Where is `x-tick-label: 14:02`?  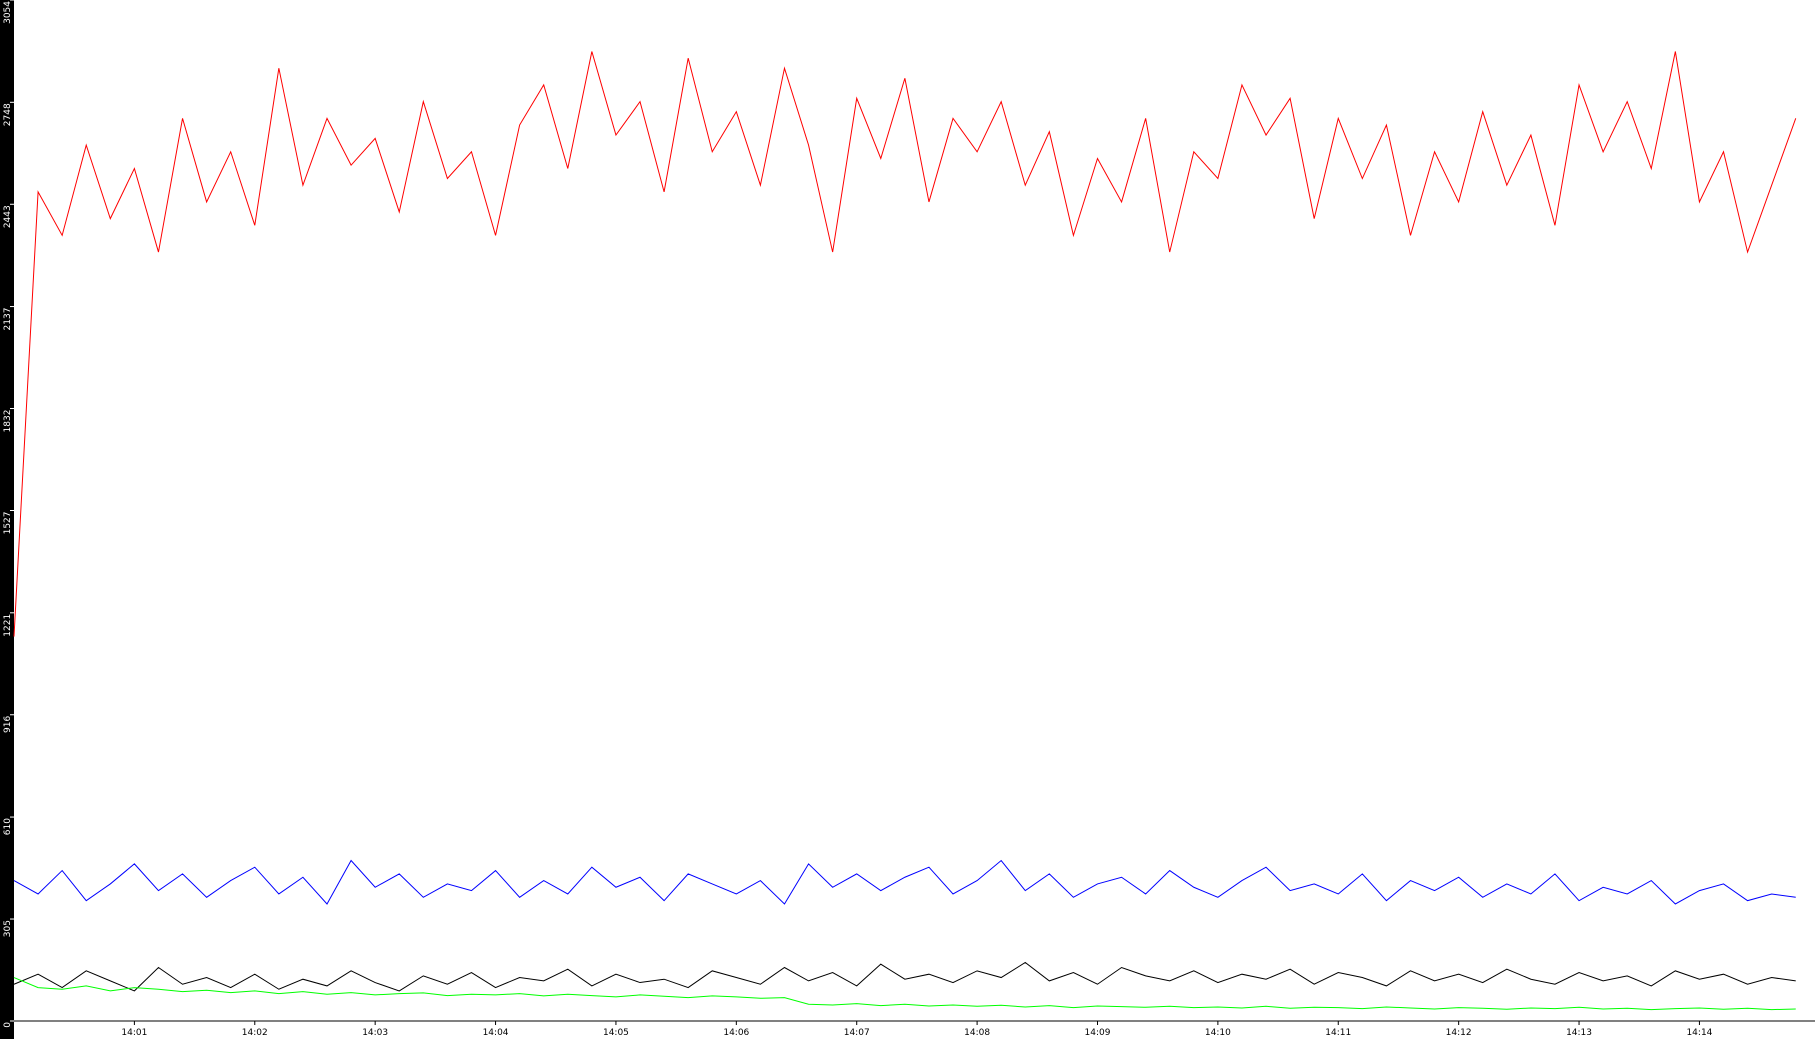 x-tick-label: 14:02 is located at coordinates (255, 1033).